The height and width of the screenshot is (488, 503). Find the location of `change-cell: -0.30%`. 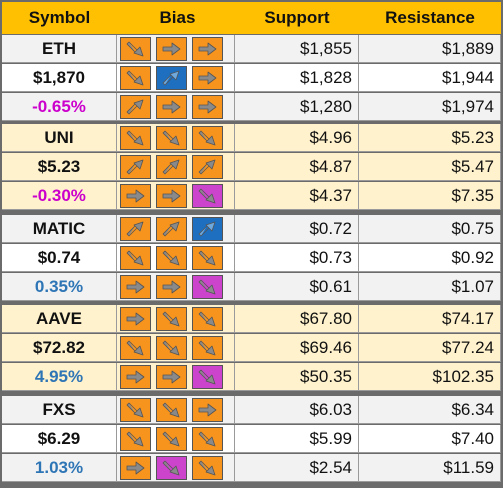

change-cell: -0.30% is located at coordinates (59, 196).